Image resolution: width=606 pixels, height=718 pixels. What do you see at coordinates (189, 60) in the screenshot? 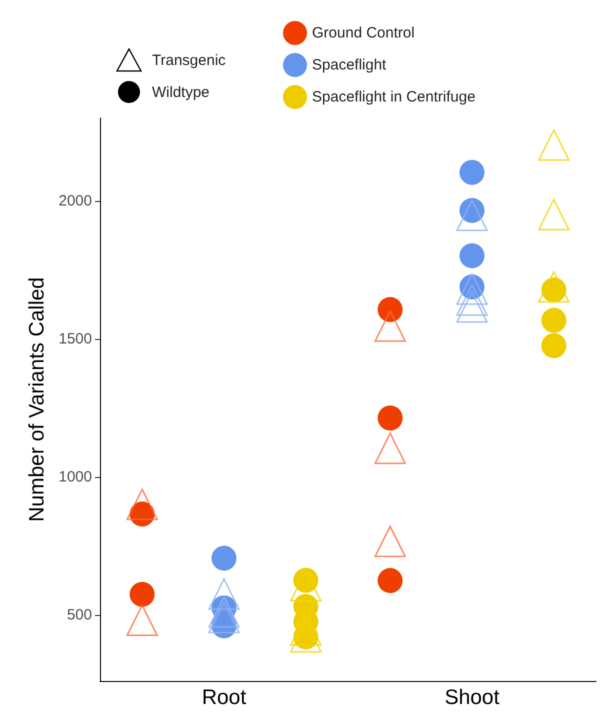
I see `text: Transgenic` at bounding box center [189, 60].